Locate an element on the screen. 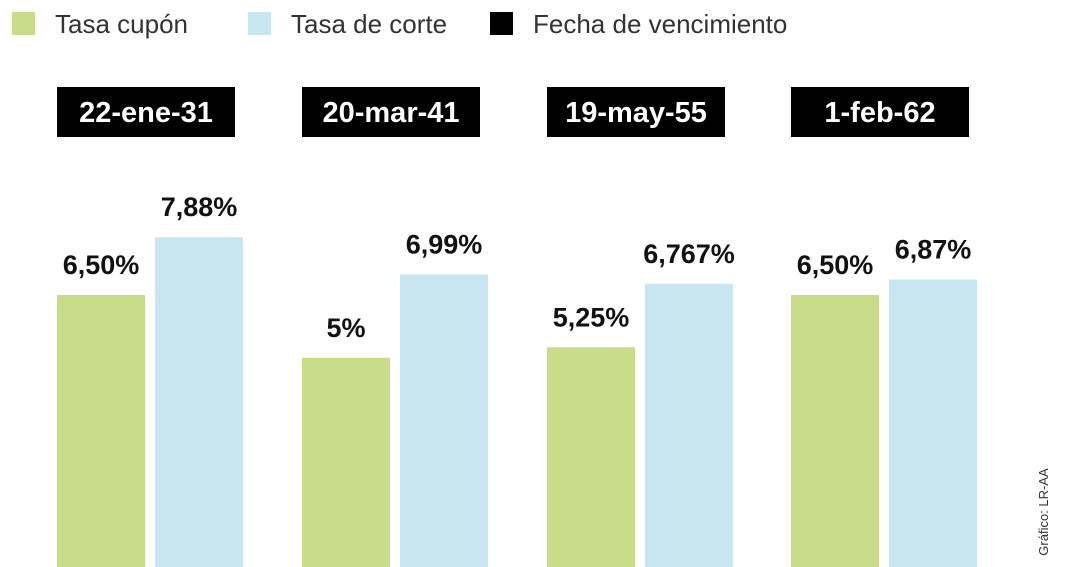  maturity-date-label: 1-feb-62 is located at coordinates (879, 113).